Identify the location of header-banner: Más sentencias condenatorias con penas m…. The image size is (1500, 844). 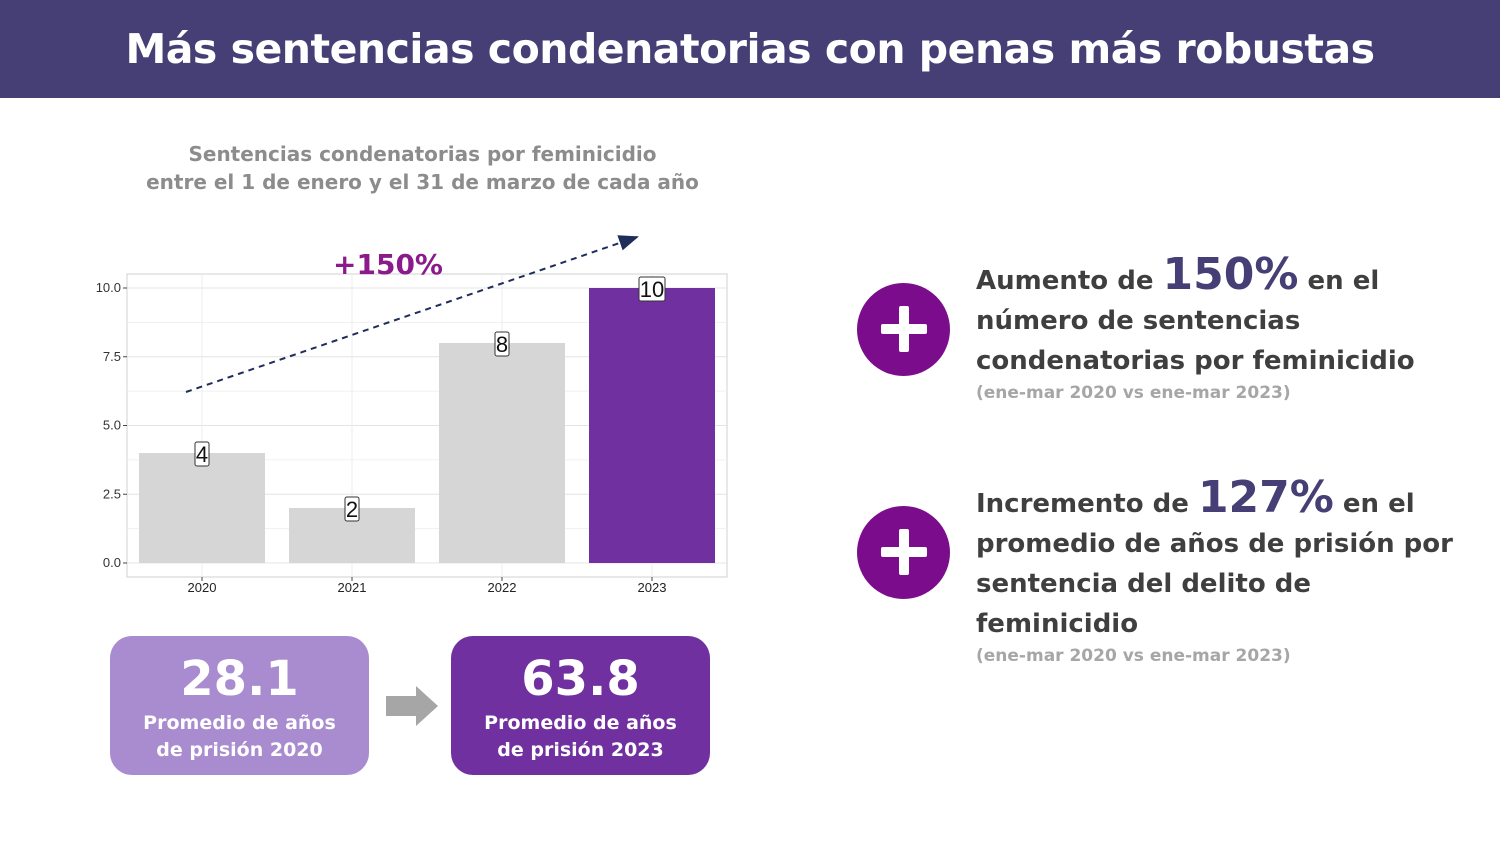
(750, 49).